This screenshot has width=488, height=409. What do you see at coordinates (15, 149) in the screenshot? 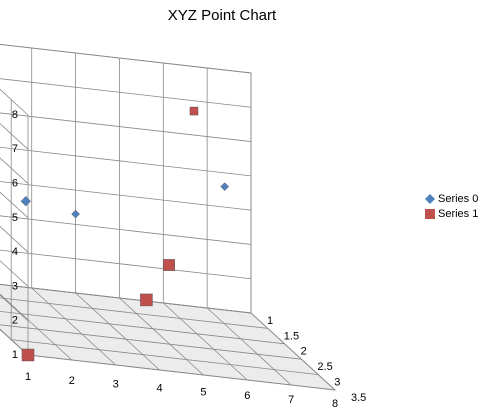
I see `y-tick-label: 7` at bounding box center [15, 149].